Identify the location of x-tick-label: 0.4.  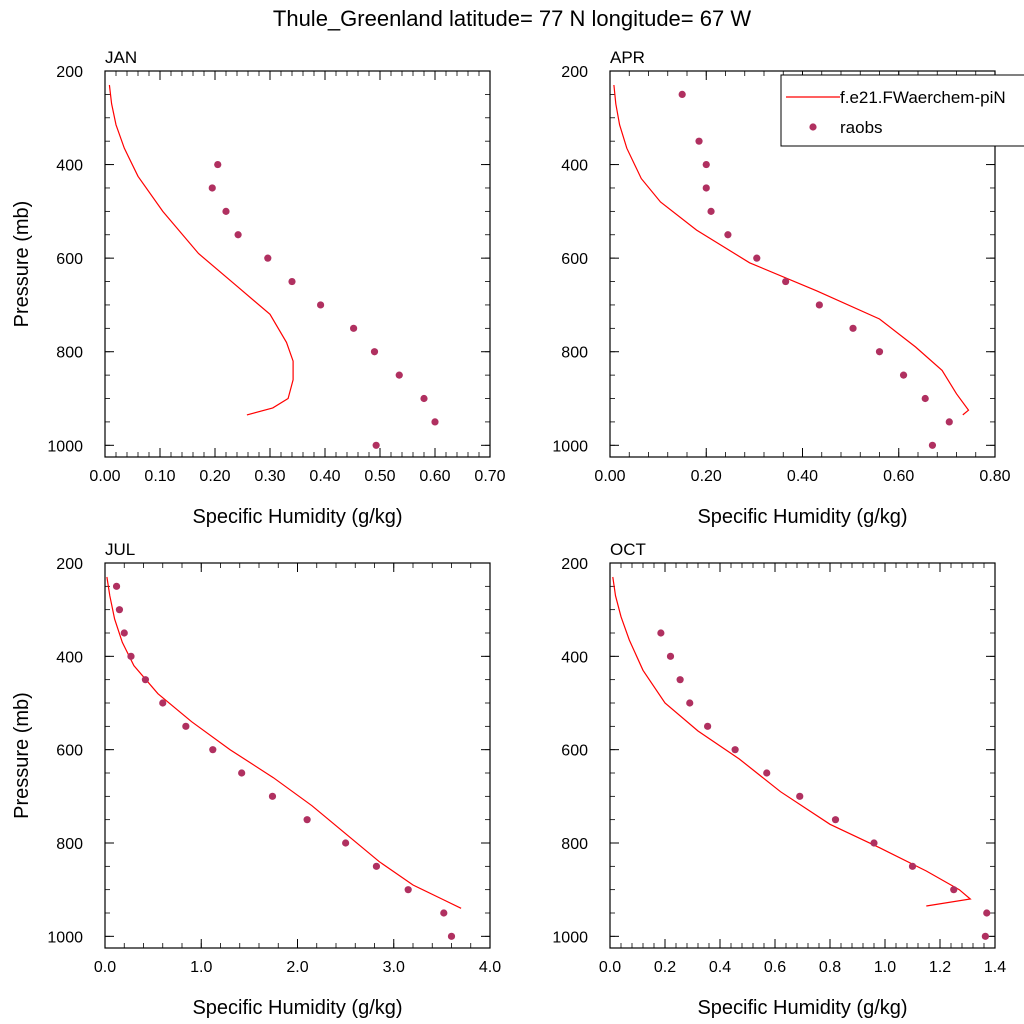
(720, 967).